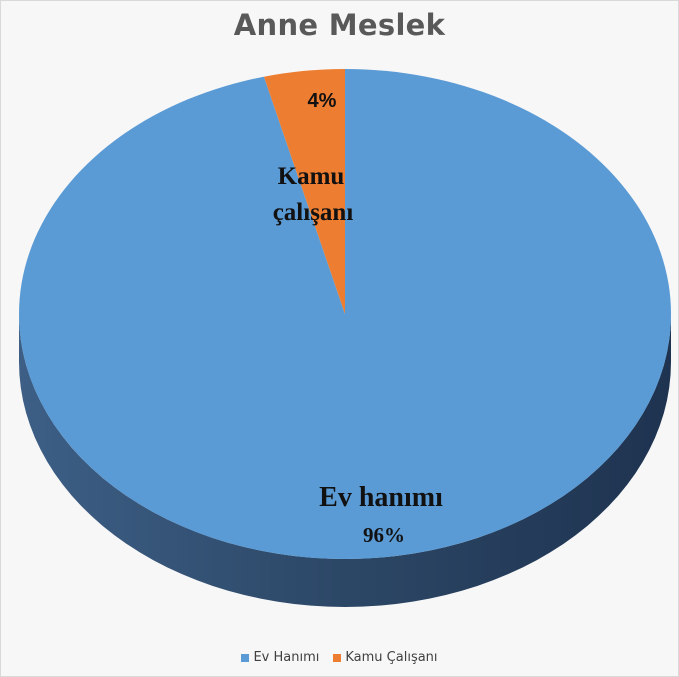  What do you see at coordinates (311, 176) in the screenshot?
I see `slice-label-kamu-line1: Kamu` at bounding box center [311, 176].